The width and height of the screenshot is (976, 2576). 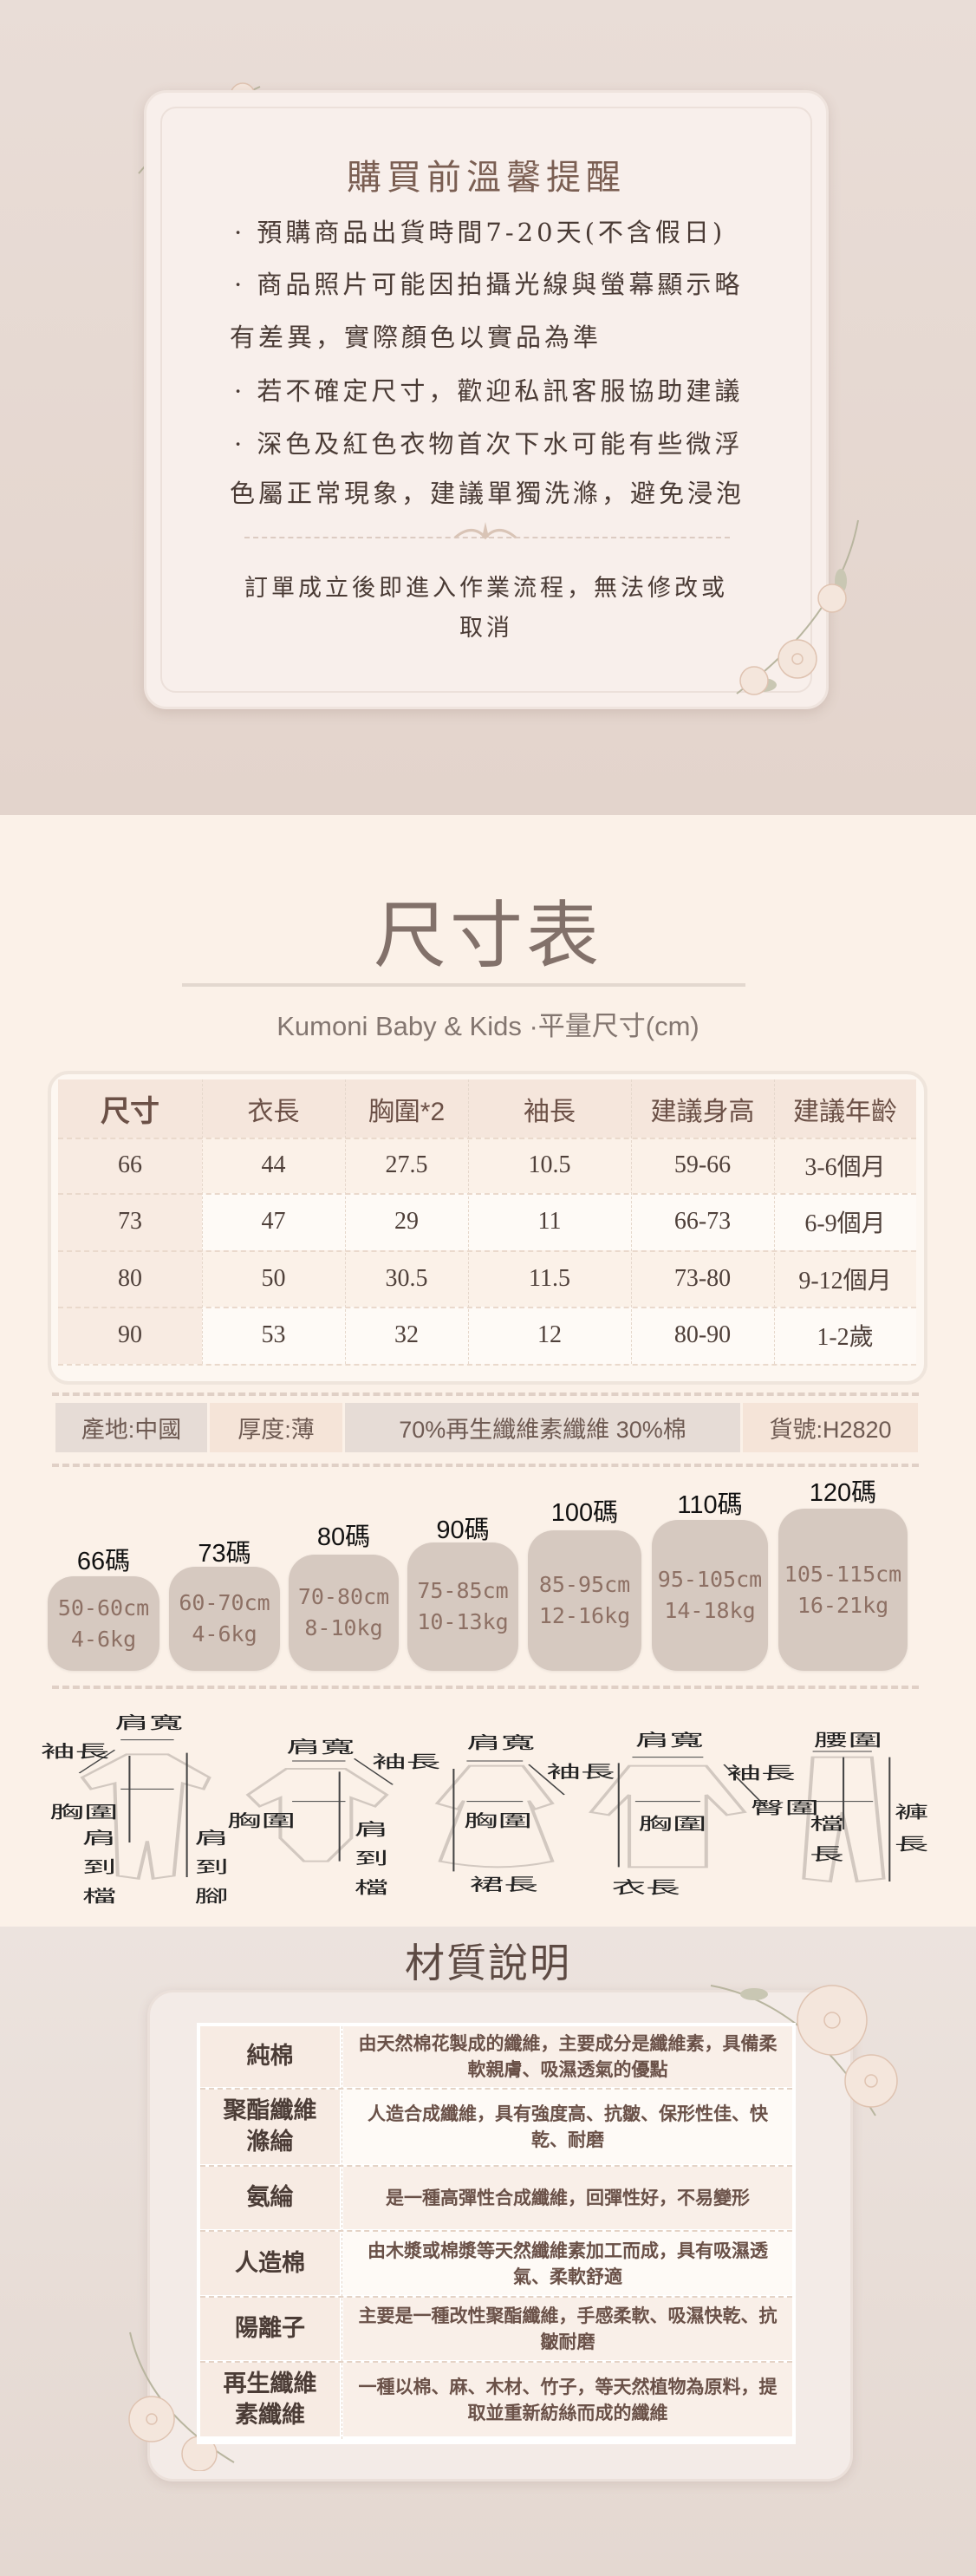 What do you see at coordinates (225, 1619) in the screenshot?
I see `size-bubble: 60-70cm 4-6kg` at bounding box center [225, 1619].